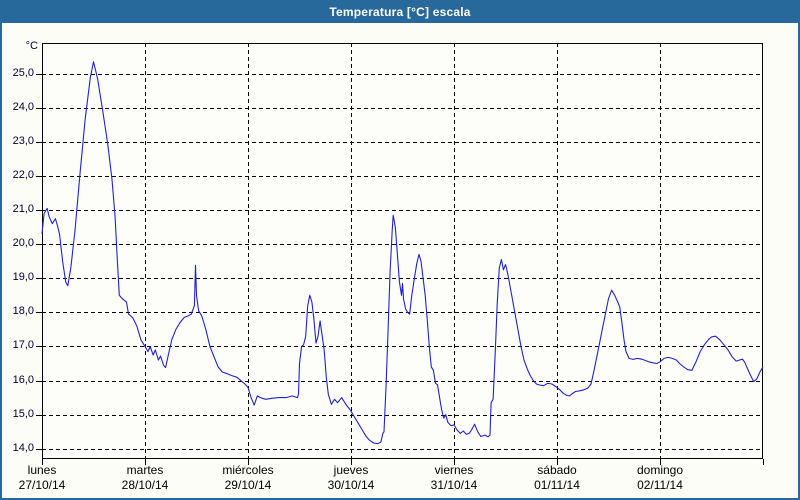 The width and height of the screenshot is (800, 500). I want to click on day-date-label: 28/10/14, so click(145, 485).